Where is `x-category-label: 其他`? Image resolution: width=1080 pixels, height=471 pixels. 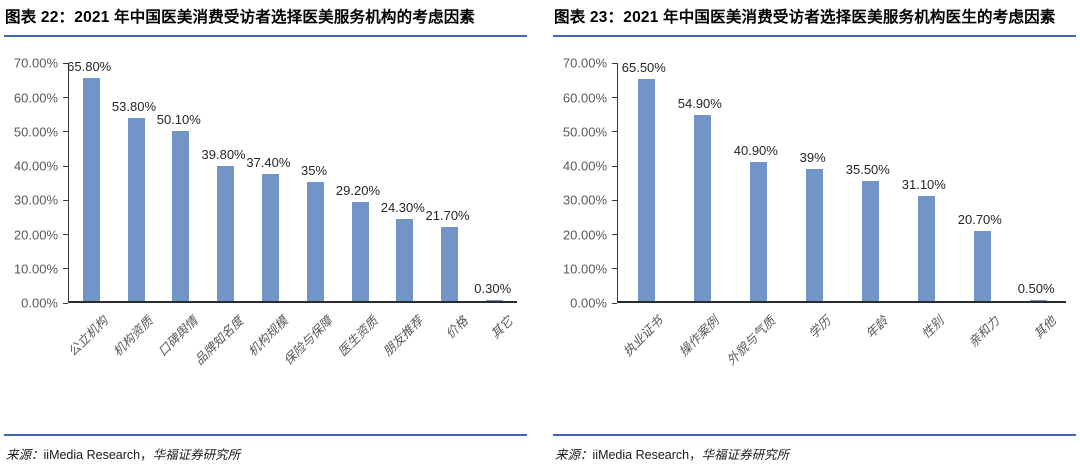 x-category-label: 其他 is located at coordinates (1045, 328).